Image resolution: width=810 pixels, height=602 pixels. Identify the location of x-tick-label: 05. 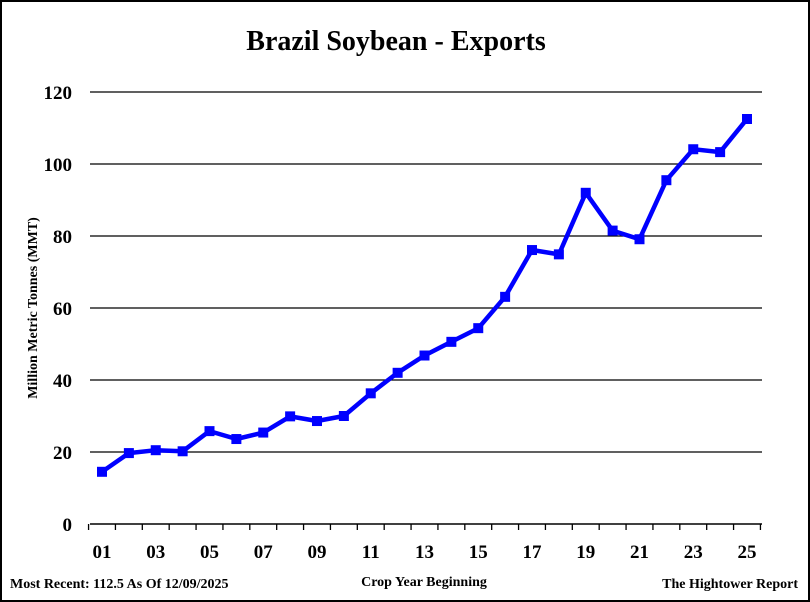
(209, 552).